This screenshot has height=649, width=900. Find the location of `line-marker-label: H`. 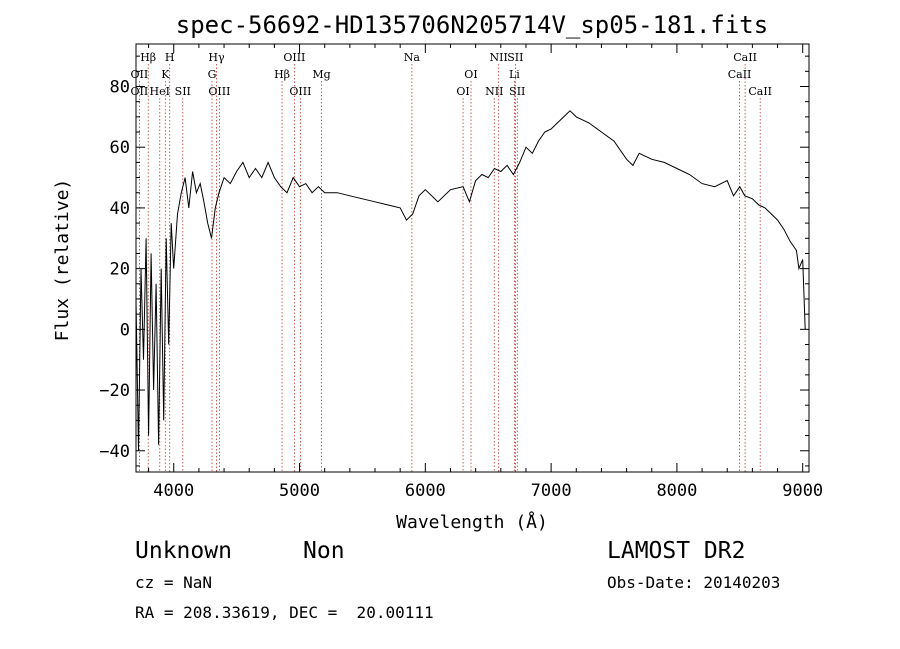

line-marker-label: H is located at coordinates (170, 57).